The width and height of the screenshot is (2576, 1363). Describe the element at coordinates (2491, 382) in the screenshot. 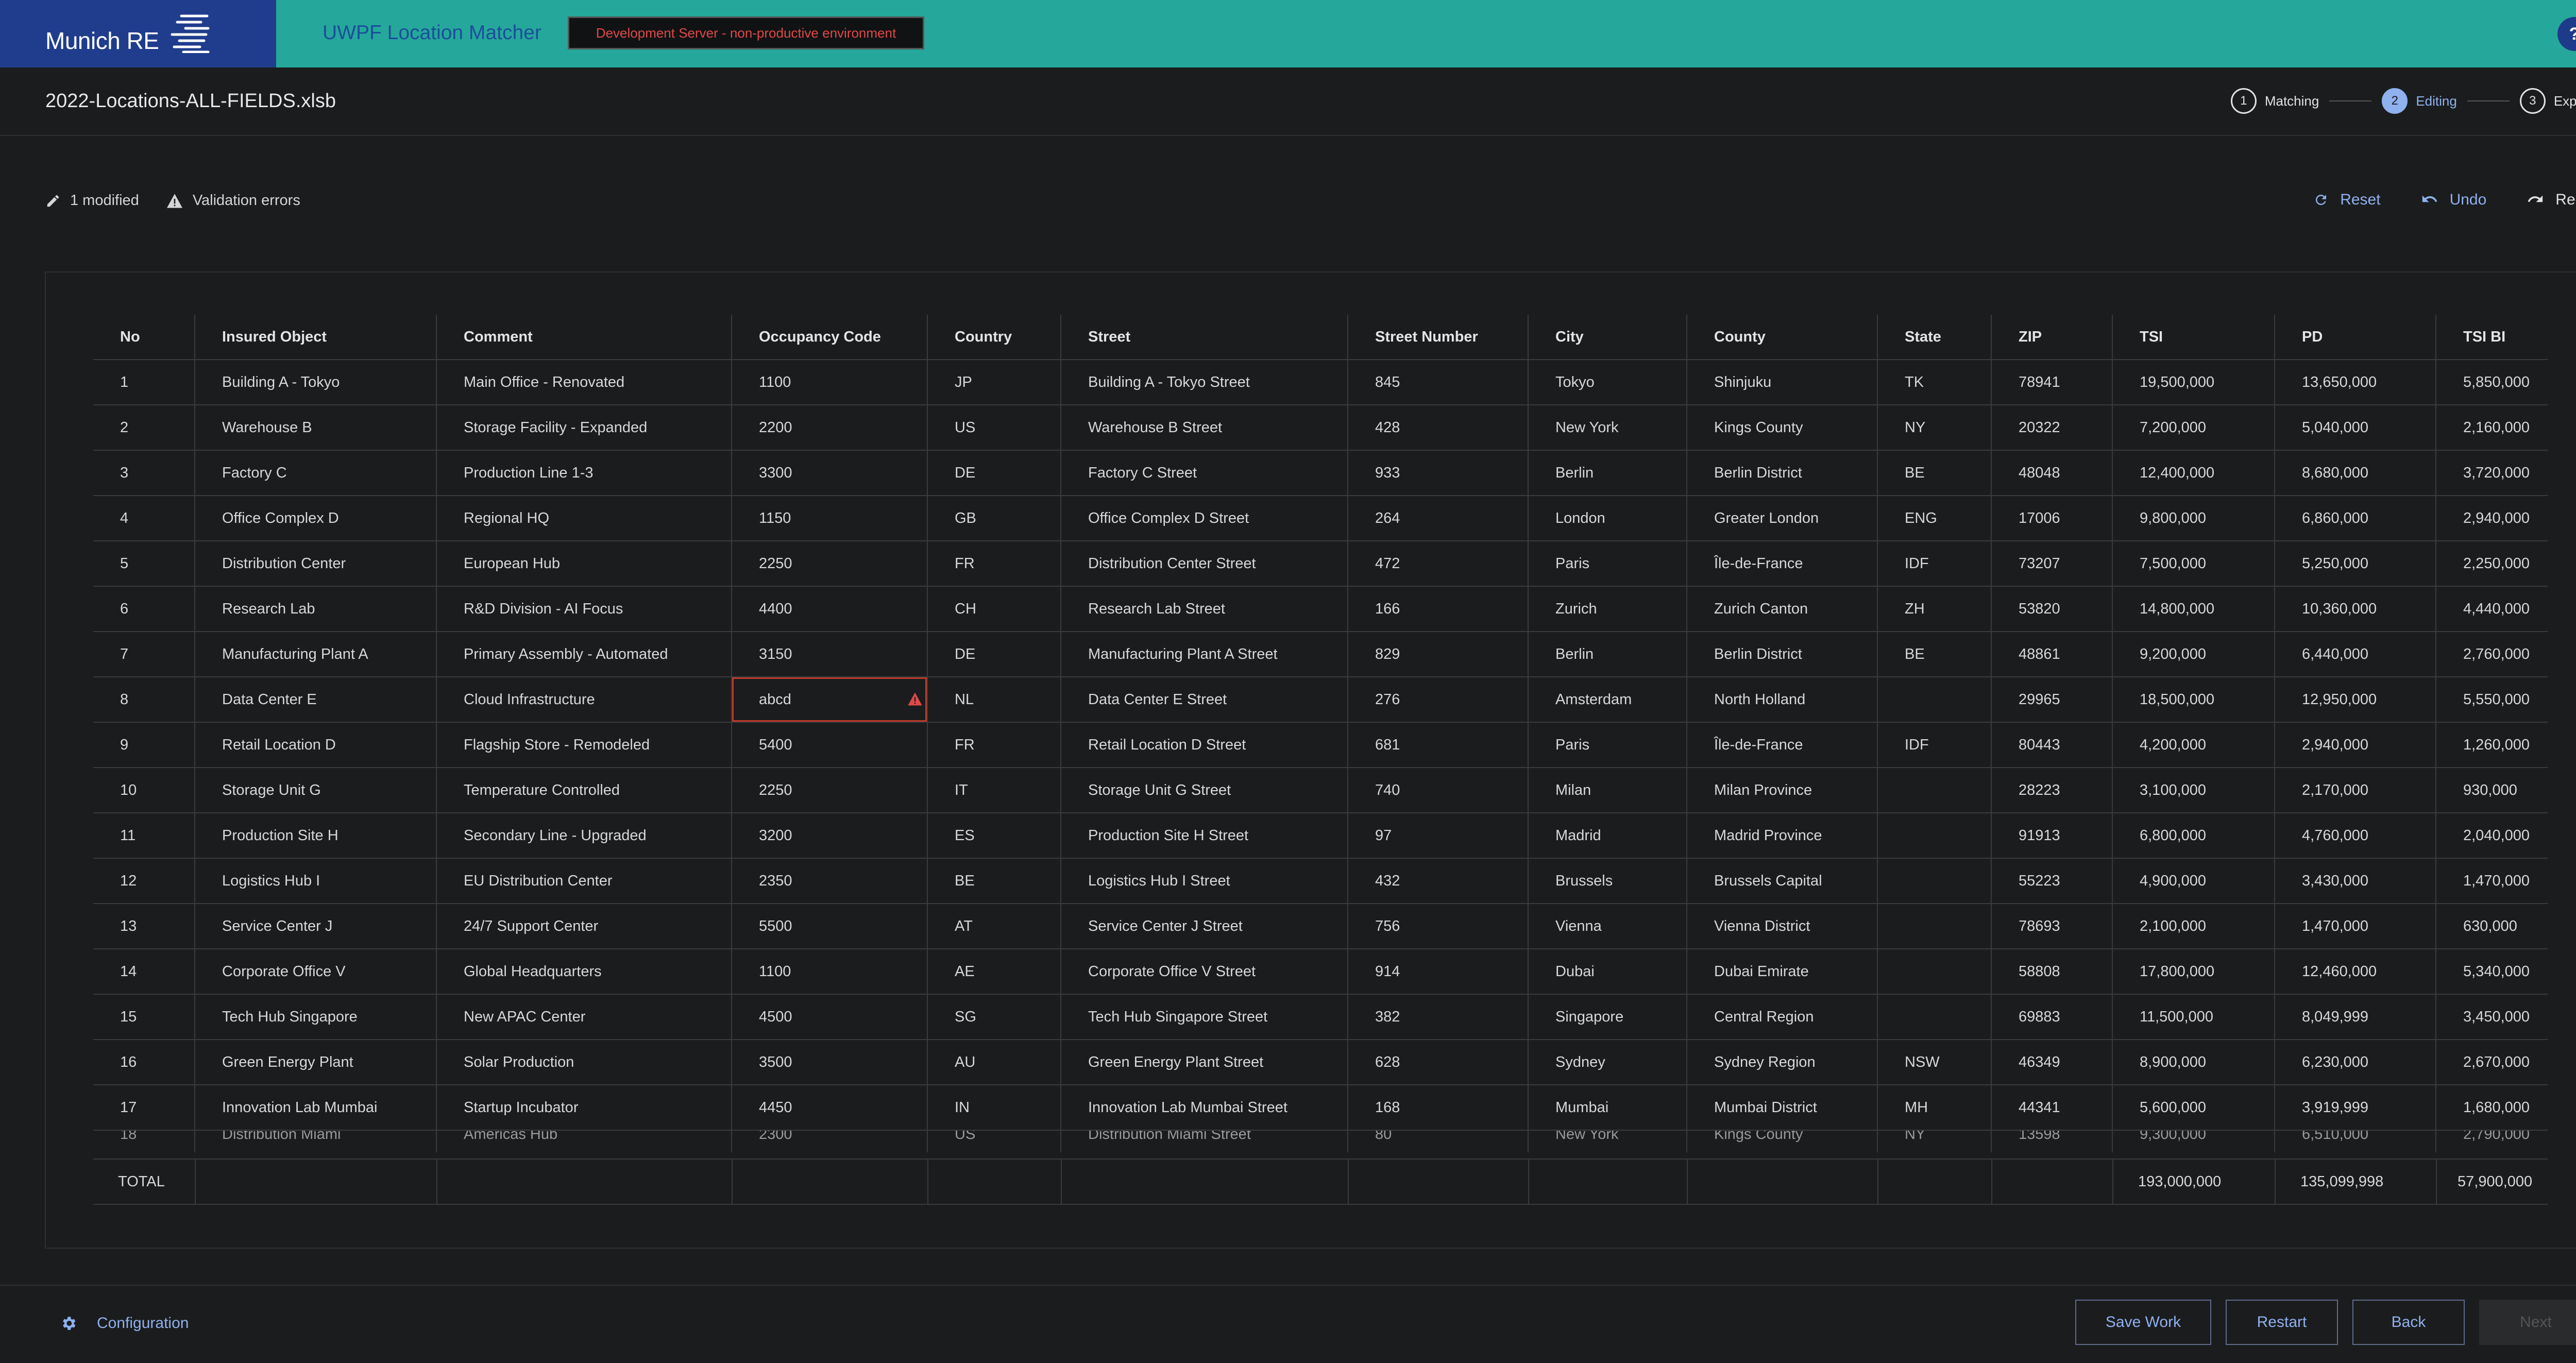

I see `table-cell: 5,850,000` at that location.